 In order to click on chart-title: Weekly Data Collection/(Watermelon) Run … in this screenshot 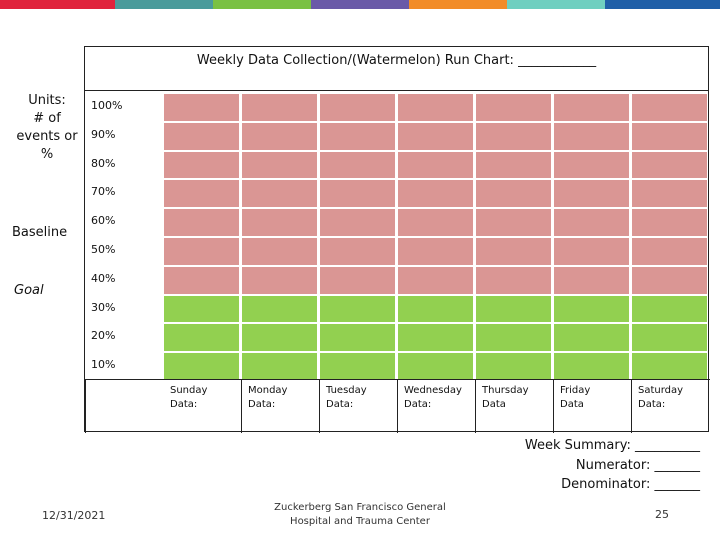, I will do `click(396, 60)`.